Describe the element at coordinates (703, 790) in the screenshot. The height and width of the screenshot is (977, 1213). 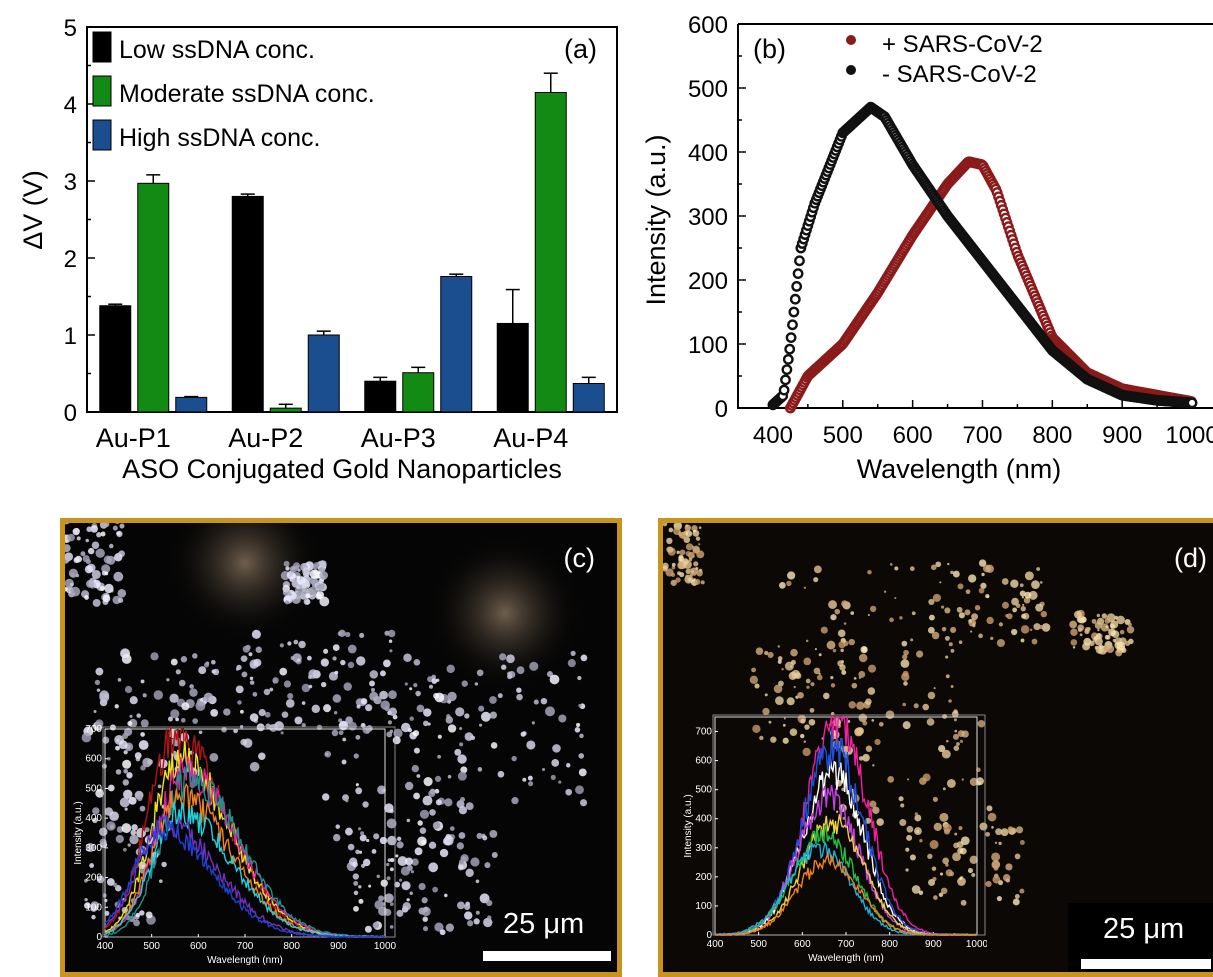
I see `inset-y-tick-label: 500` at that location.